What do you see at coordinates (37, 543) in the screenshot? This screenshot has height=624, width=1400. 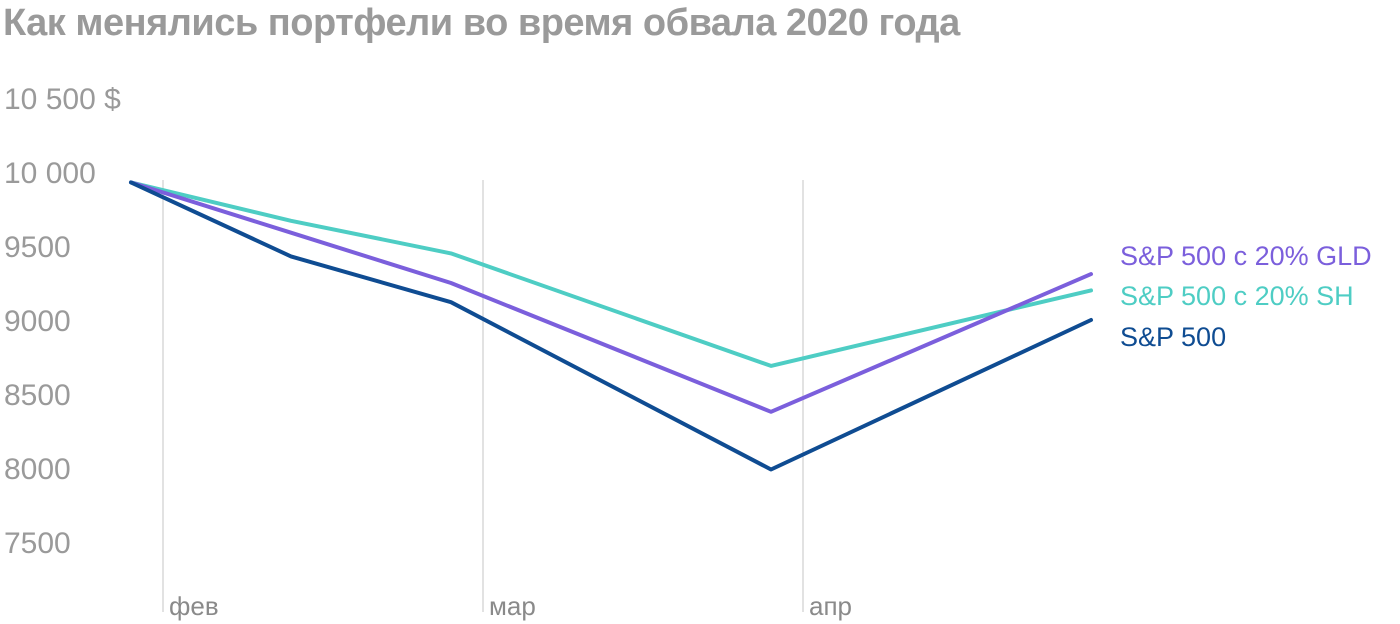 I see `y-tick-label: 7500` at bounding box center [37, 543].